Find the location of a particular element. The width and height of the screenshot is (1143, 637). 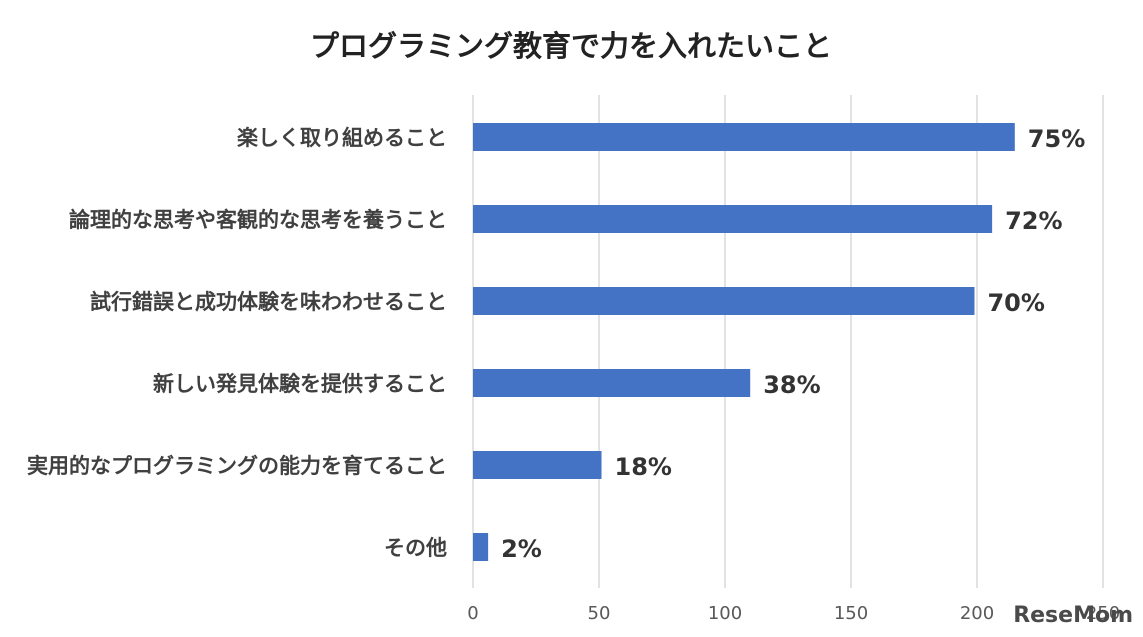

x-tick-label: 150 is located at coordinates (851, 613).